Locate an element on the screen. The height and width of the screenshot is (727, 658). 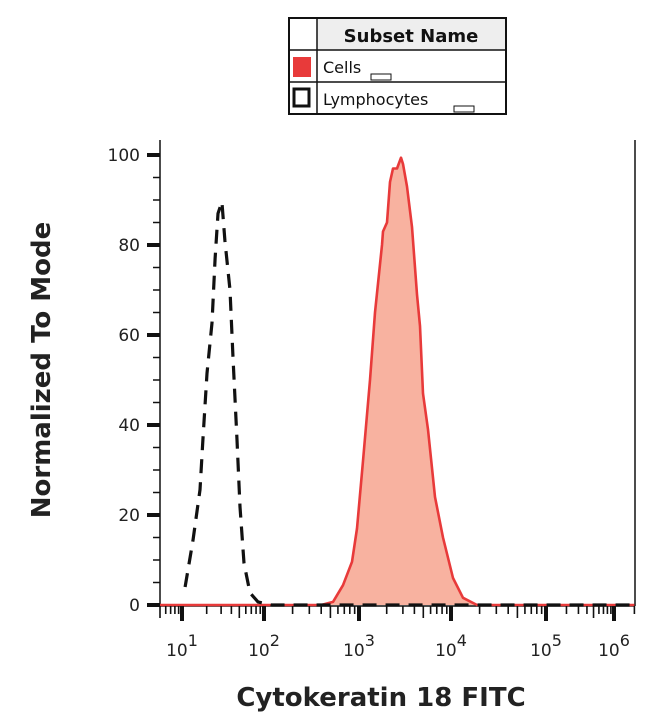
legend-header: Subset Name is located at coordinates (411, 36).